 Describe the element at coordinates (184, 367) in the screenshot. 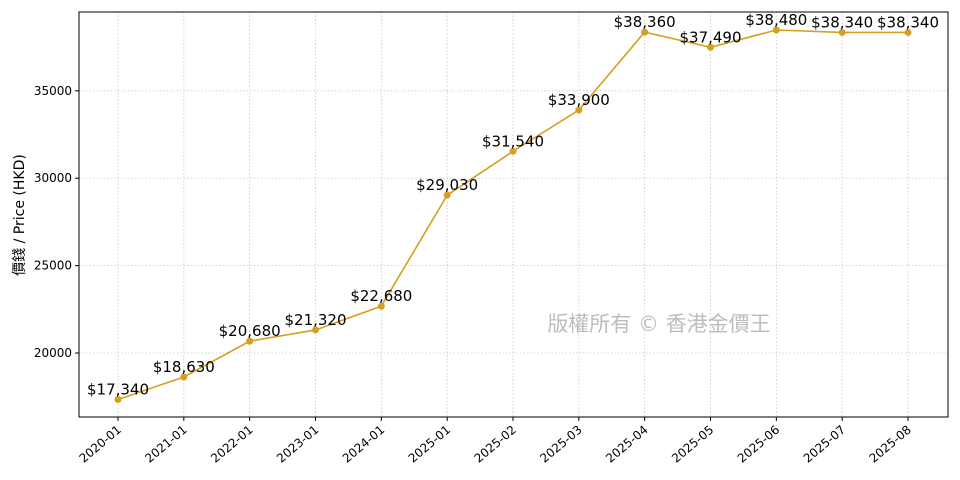

I see `data-point-label: $18,630` at that location.